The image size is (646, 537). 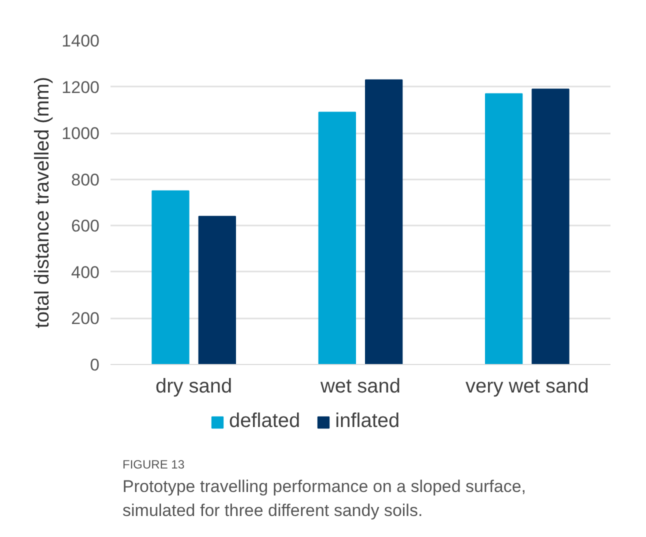 I want to click on y-tick-label: 1000, so click(x=81, y=134).